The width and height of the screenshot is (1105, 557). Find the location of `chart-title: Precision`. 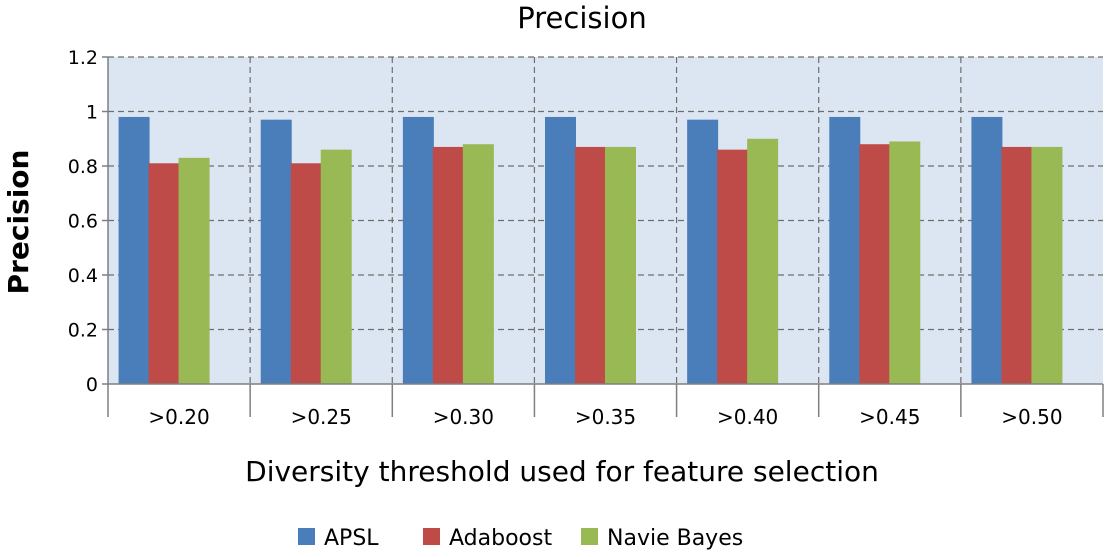

chart-title: Precision is located at coordinates (581, 18).